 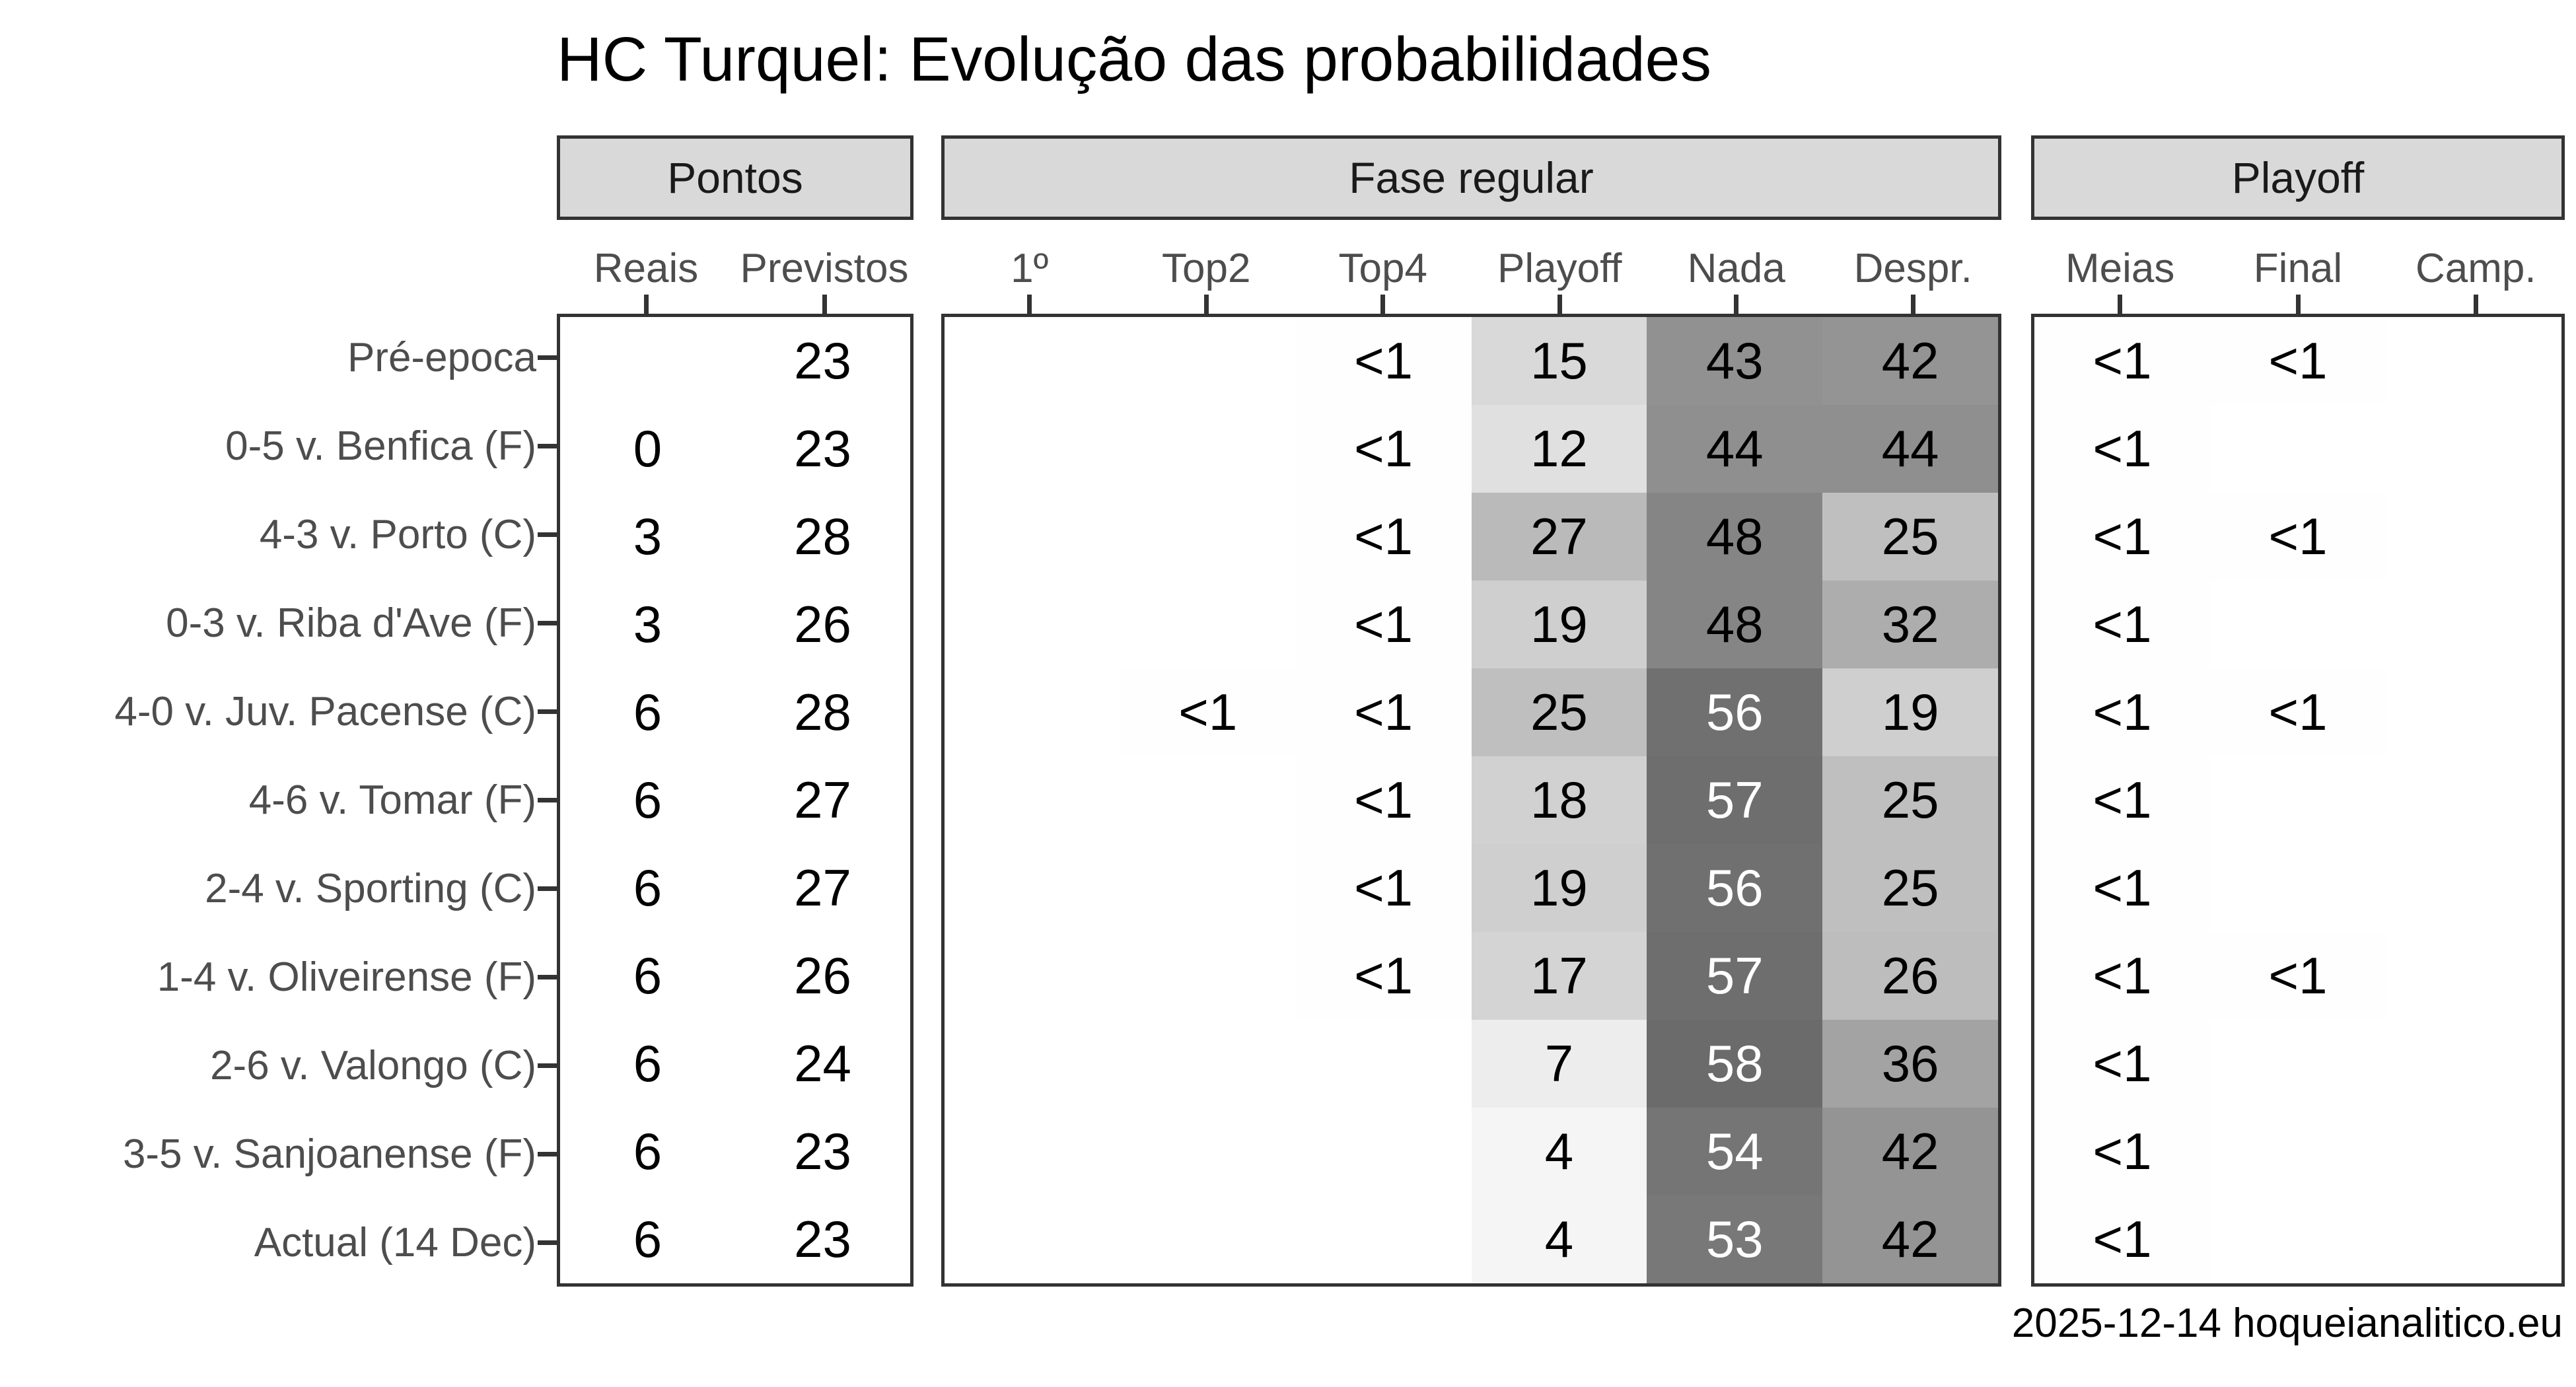 I want to click on row-label: 4-6 v. Tomar (F), so click(x=392, y=800).